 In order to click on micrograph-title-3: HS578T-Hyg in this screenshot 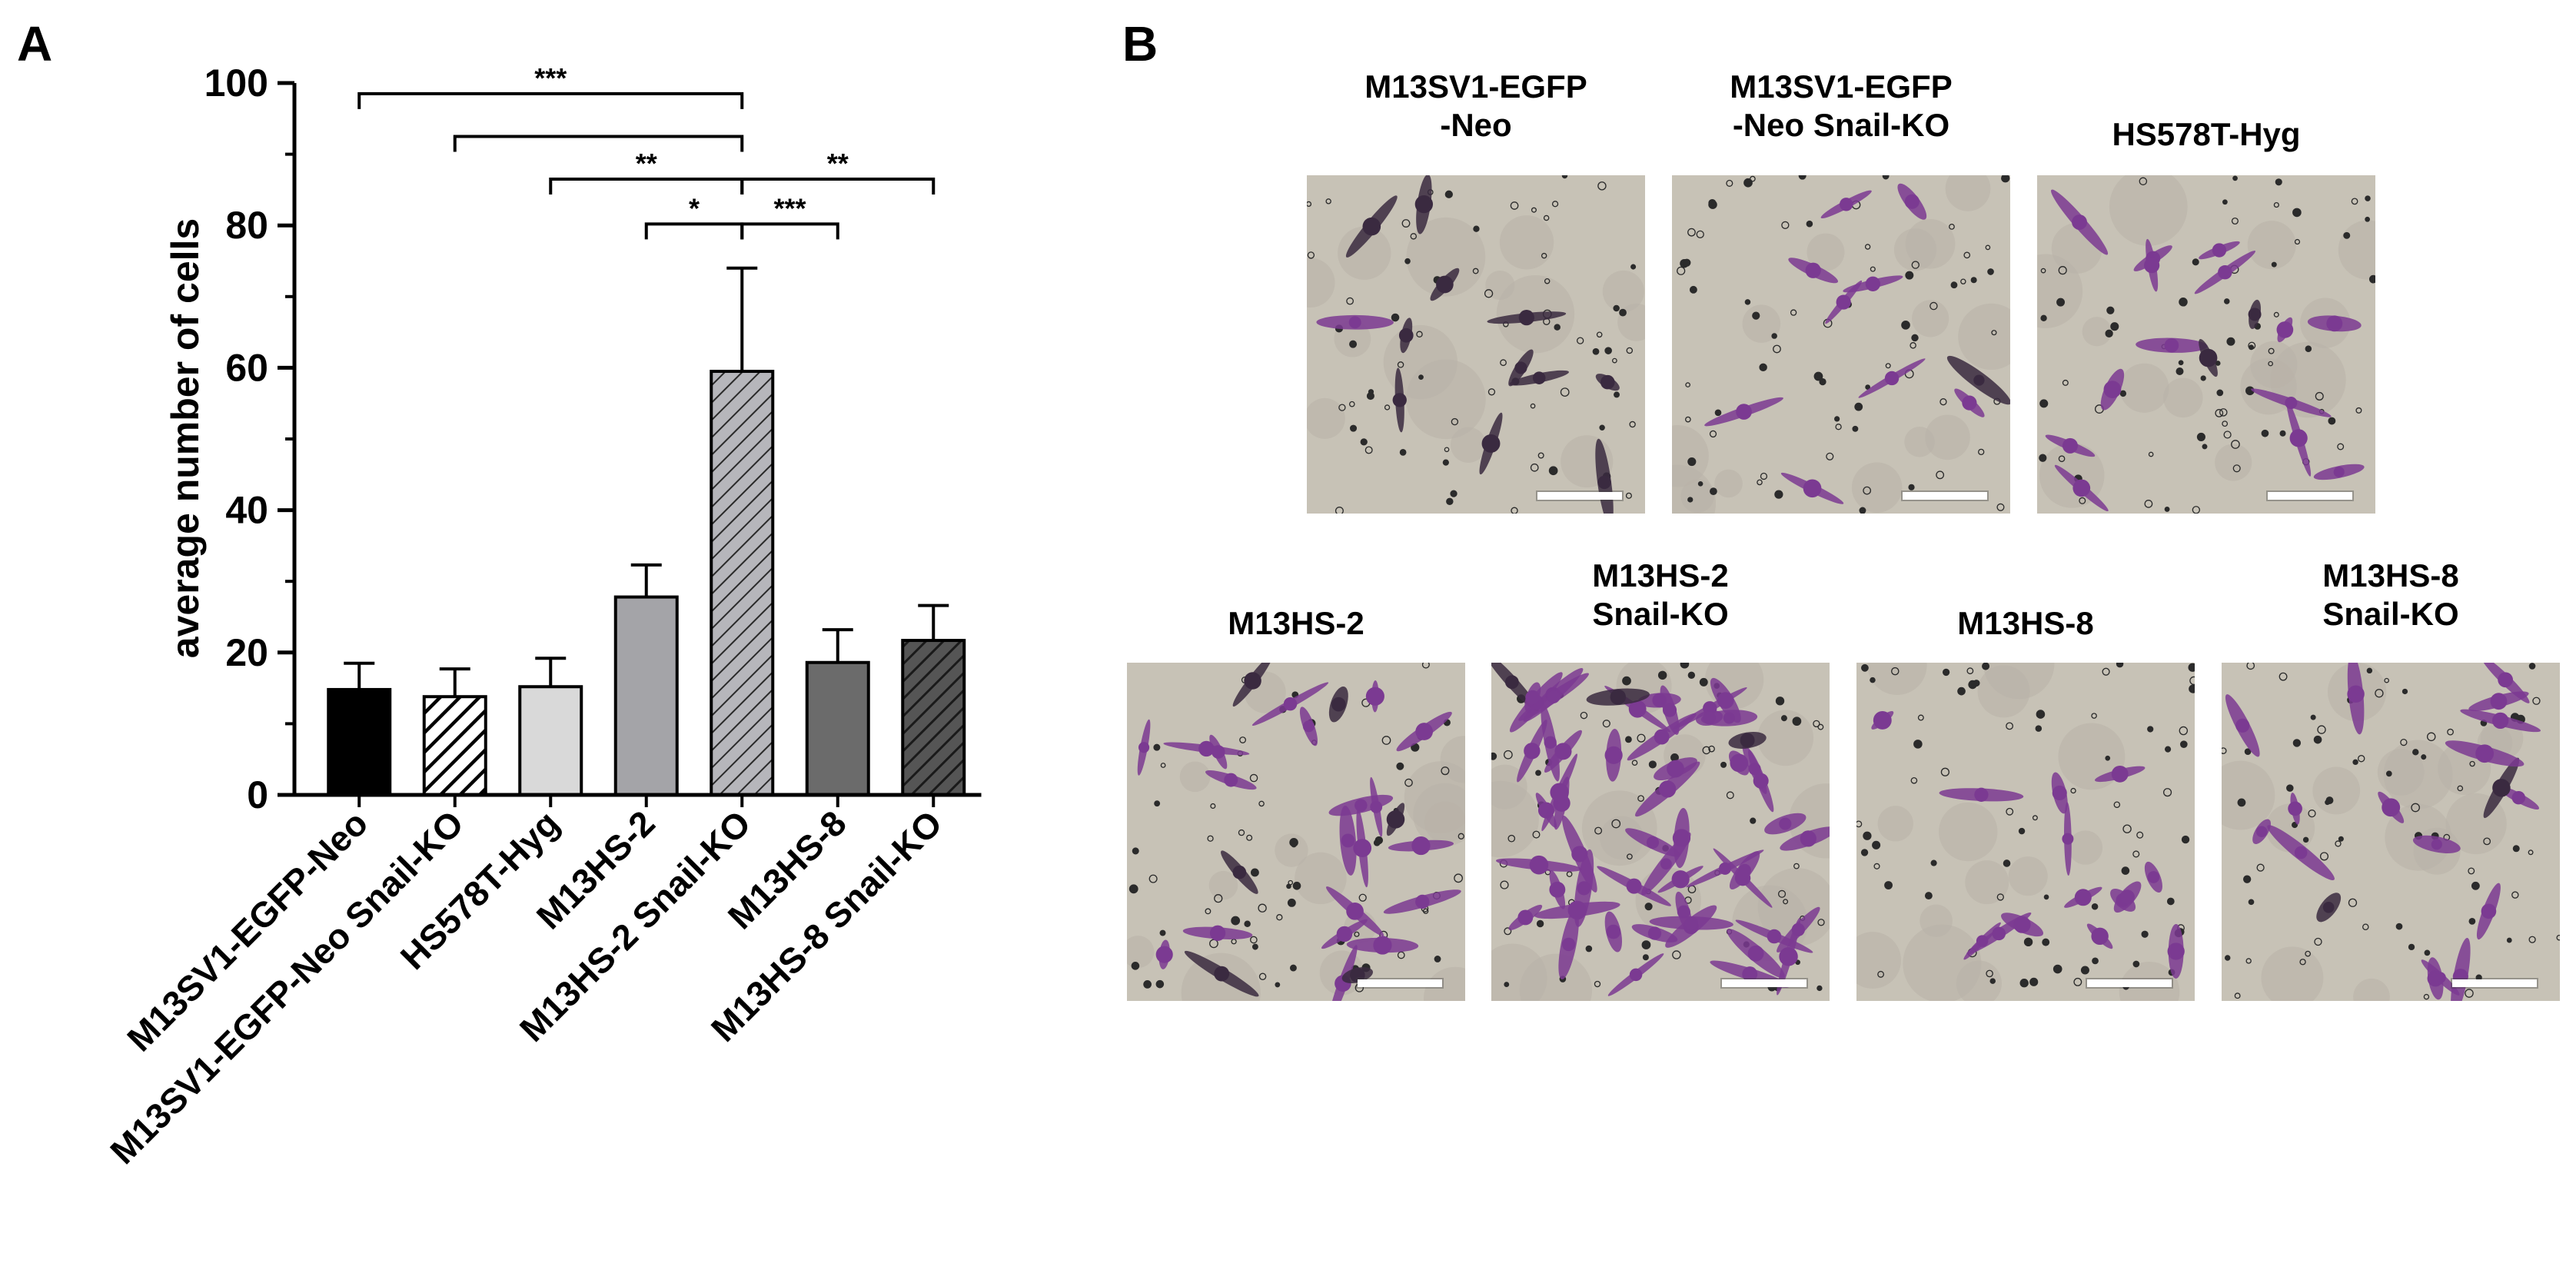, I will do `click(2206, 134)`.